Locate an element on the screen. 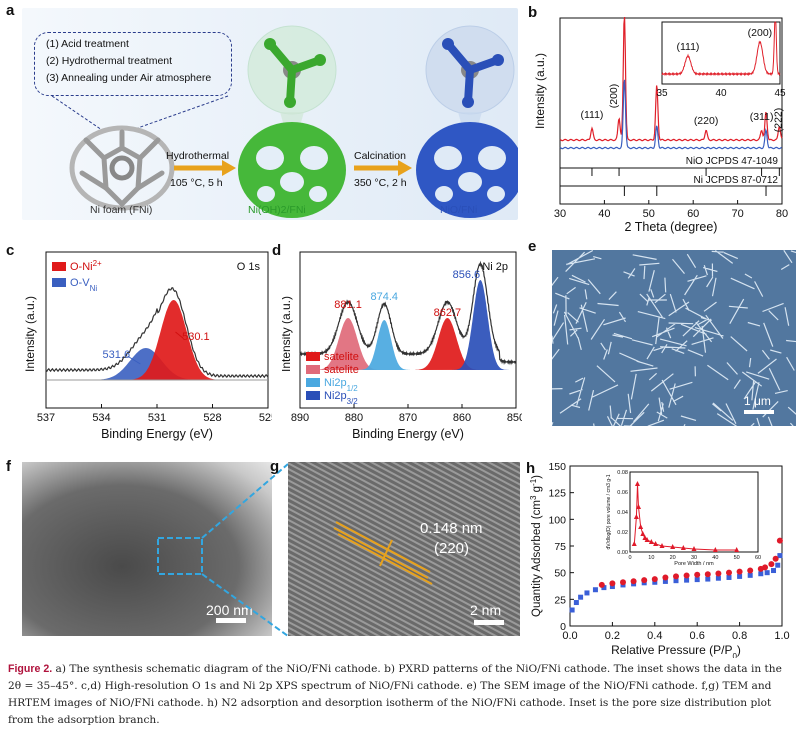  y-axis-sup: -1 is located at coordinates (534, 482).